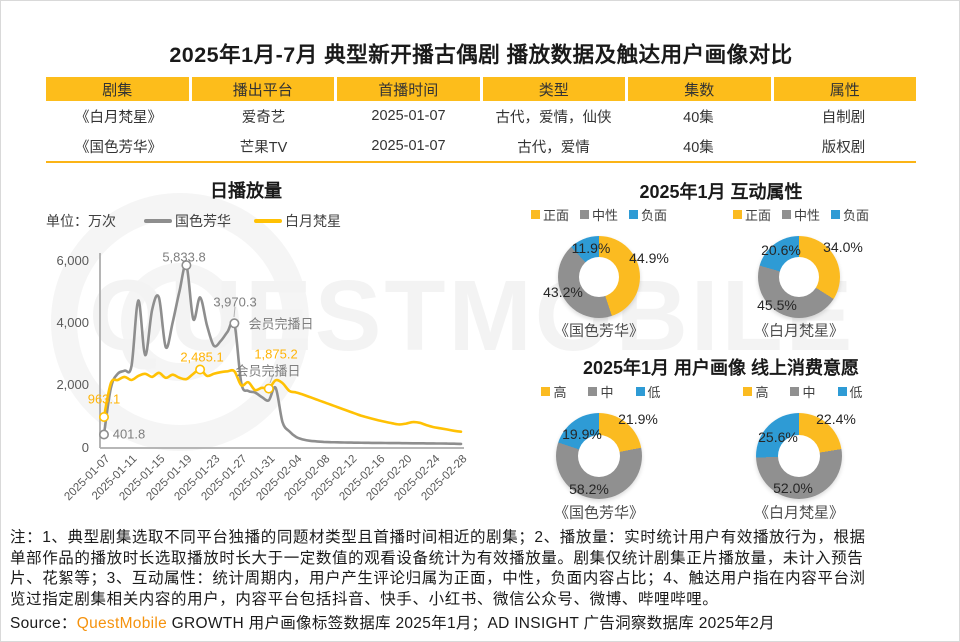 This screenshot has width=960, height=642. What do you see at coordinates (640, 391) in the screenshot?
I see `low-swatch-icon` at bounding box center [640, 391].